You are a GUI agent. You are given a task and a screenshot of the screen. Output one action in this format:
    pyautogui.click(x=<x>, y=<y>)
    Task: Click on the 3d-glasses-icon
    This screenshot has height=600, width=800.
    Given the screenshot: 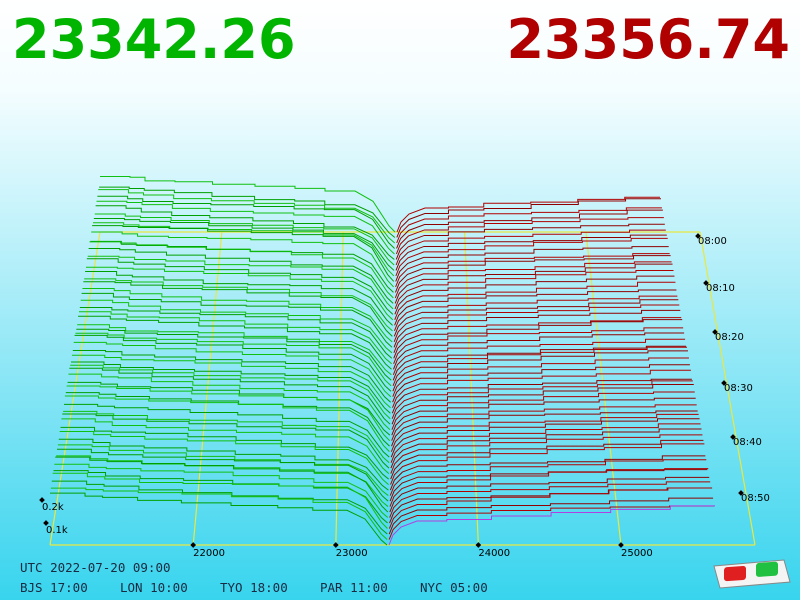 What is the action you would take?
    pyautogui.click(x=752, y=574)
    